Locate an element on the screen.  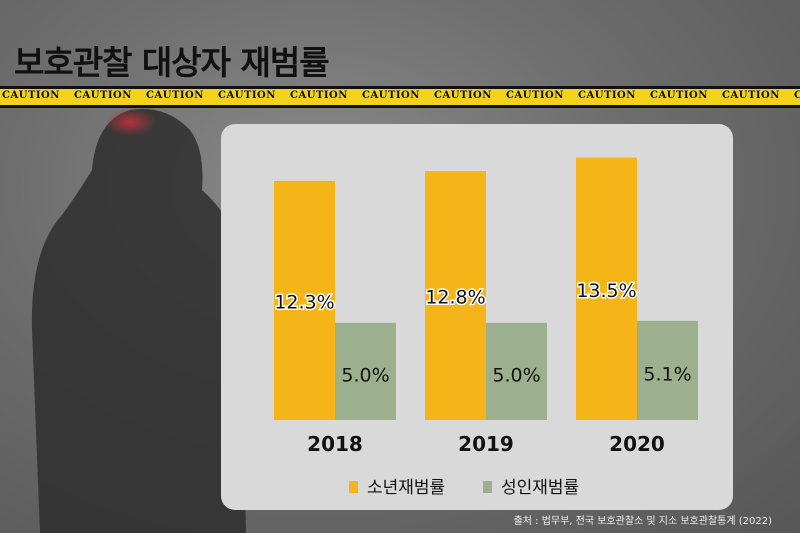
data-label: 5.1% is located at coordinates (667, 374).